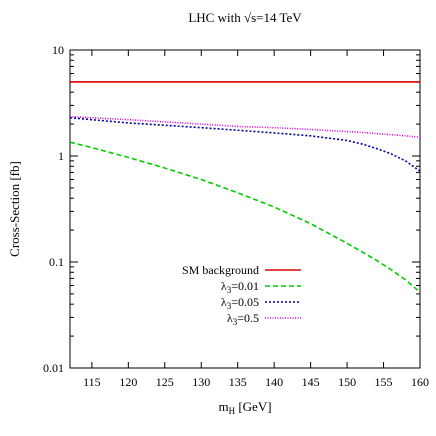 This screenshot has width=436, height=436. Describe the element at coordinates (248, 318) in the screenshot. I see `legend-label-suffix: =0.5` at that location.